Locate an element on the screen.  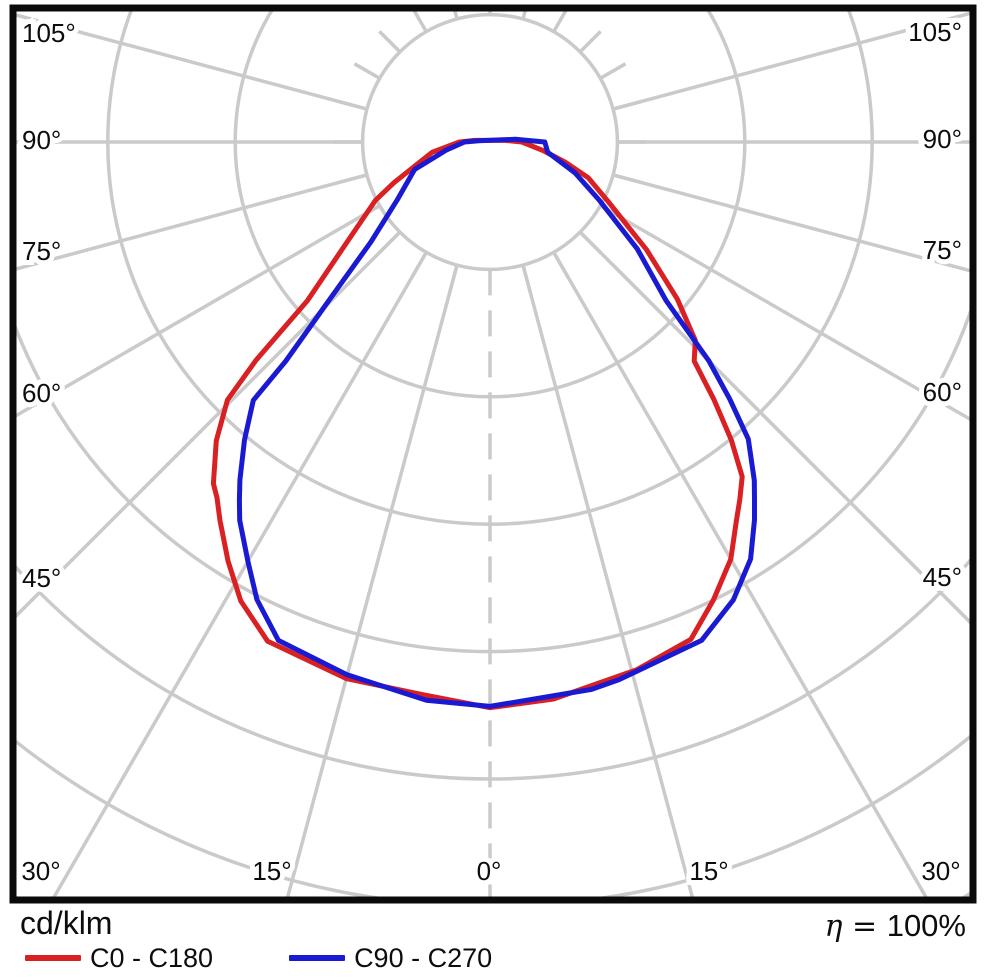
angle-label-right: 105° is located at coordinates (935, 32).